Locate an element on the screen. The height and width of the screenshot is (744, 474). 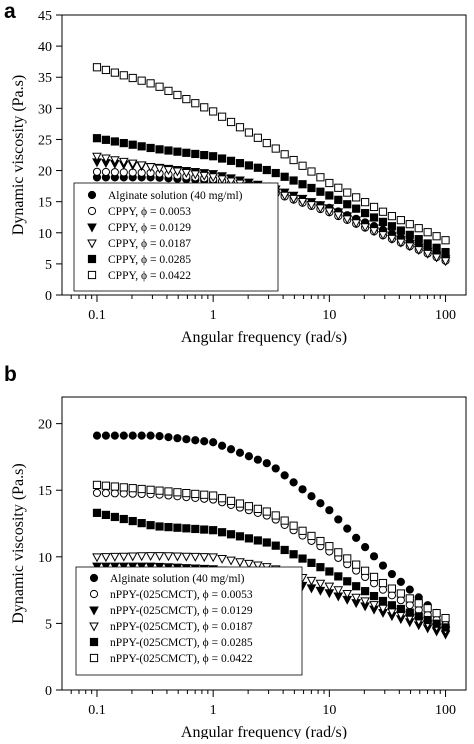
legend-entry: nPPY-(025CMCT), ϕ = 0.0187 is located at coordinates (181, 627).